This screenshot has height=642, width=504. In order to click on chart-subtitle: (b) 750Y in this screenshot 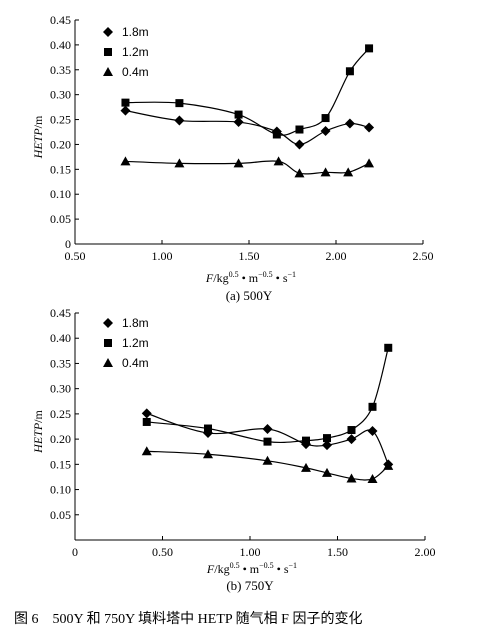, I will do `click(250, 585)`.